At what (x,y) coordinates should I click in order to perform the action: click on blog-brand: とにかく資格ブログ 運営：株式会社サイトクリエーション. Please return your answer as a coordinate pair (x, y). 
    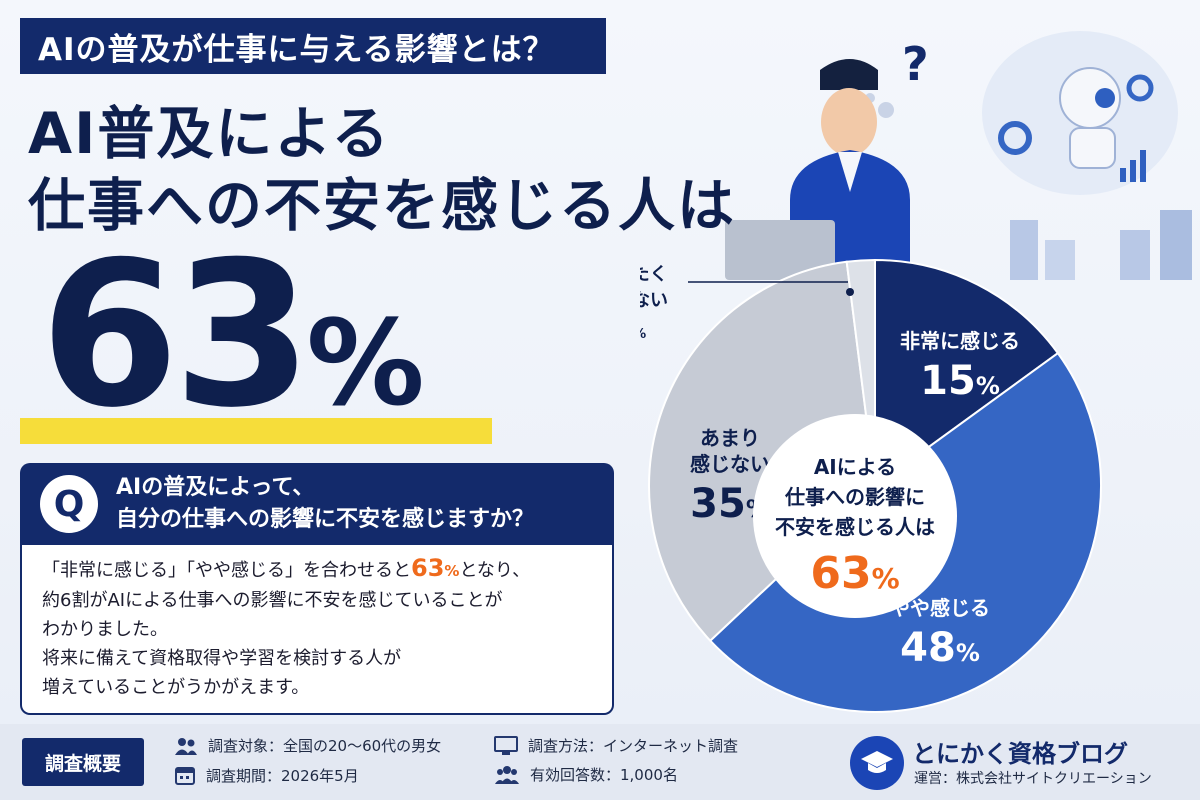
    Looking at the image, I should click on (1015, 763).